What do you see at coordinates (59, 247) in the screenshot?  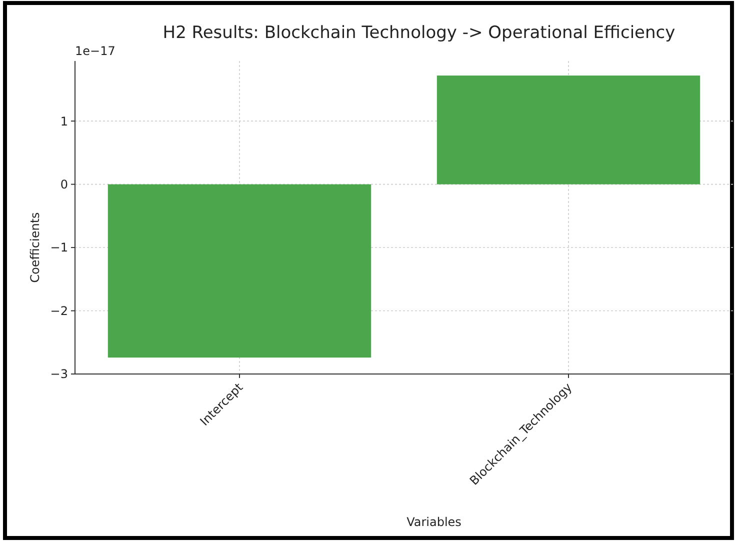 I see `y-tick-label: −1` at bounding box center [59, 247].